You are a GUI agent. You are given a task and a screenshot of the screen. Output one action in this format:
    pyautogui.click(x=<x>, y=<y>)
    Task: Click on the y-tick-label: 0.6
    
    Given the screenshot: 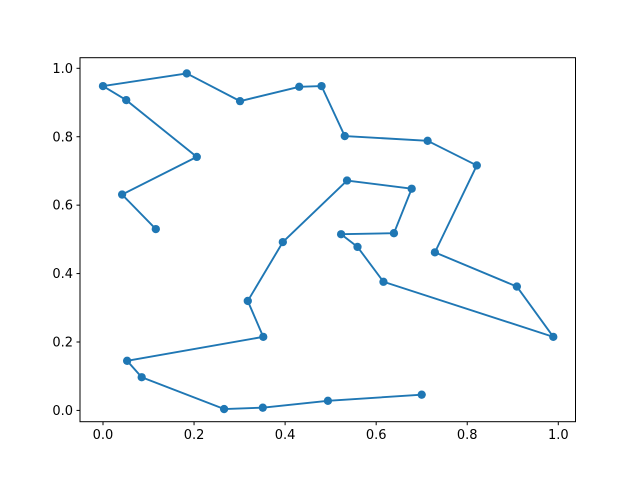 What is the action you would take?
    pyautogui.click(x=62, y=206)
    